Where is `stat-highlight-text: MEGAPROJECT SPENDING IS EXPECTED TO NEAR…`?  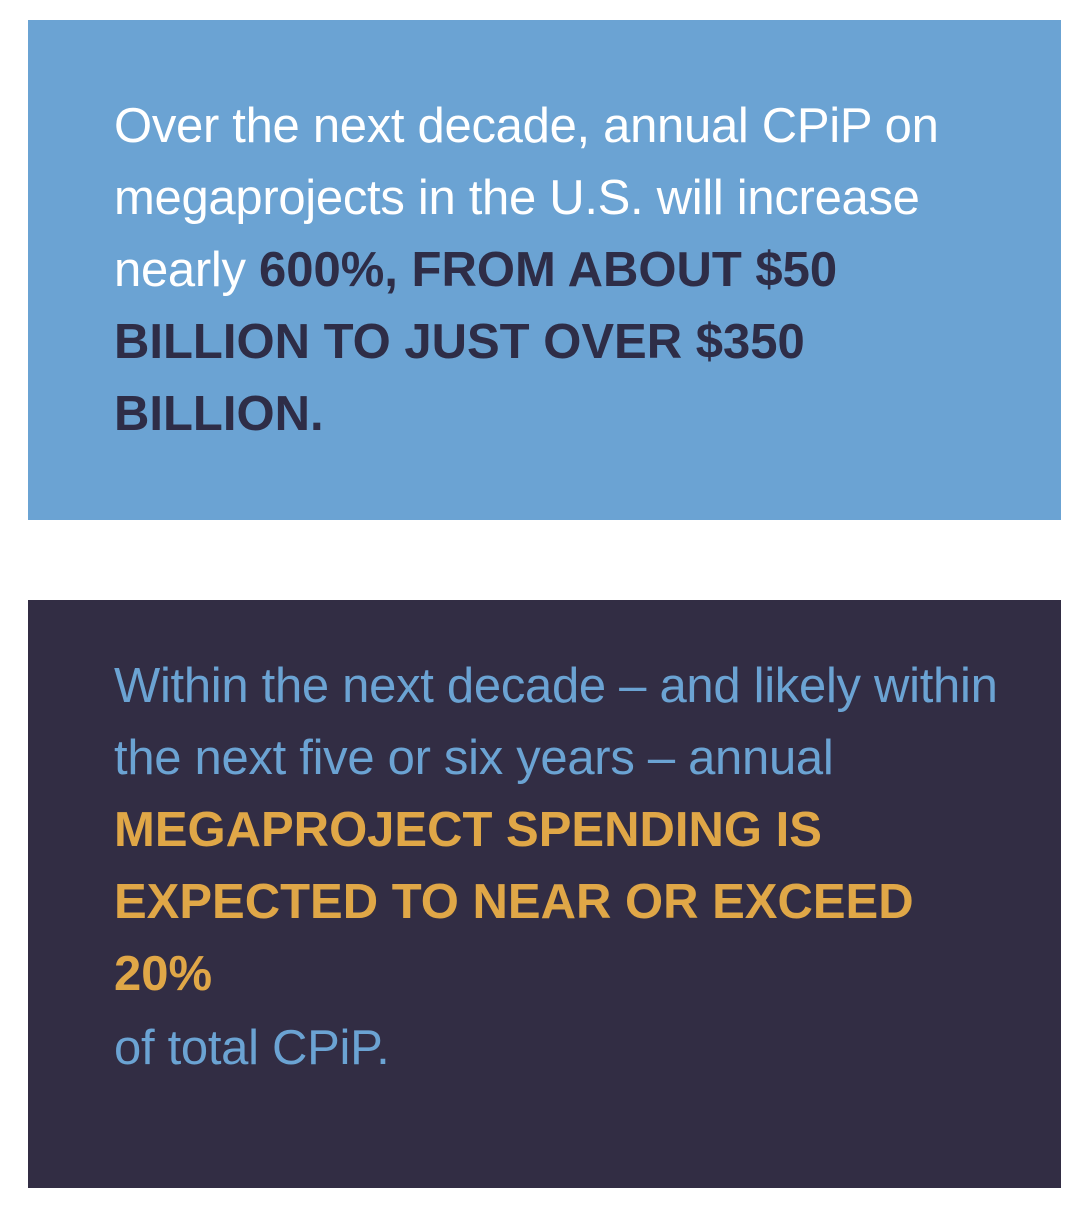
stat-highlight-text: MEGAPROJECT SPENDING IS EXPECTED TO NEAR… is located at coordinates (514, 902).